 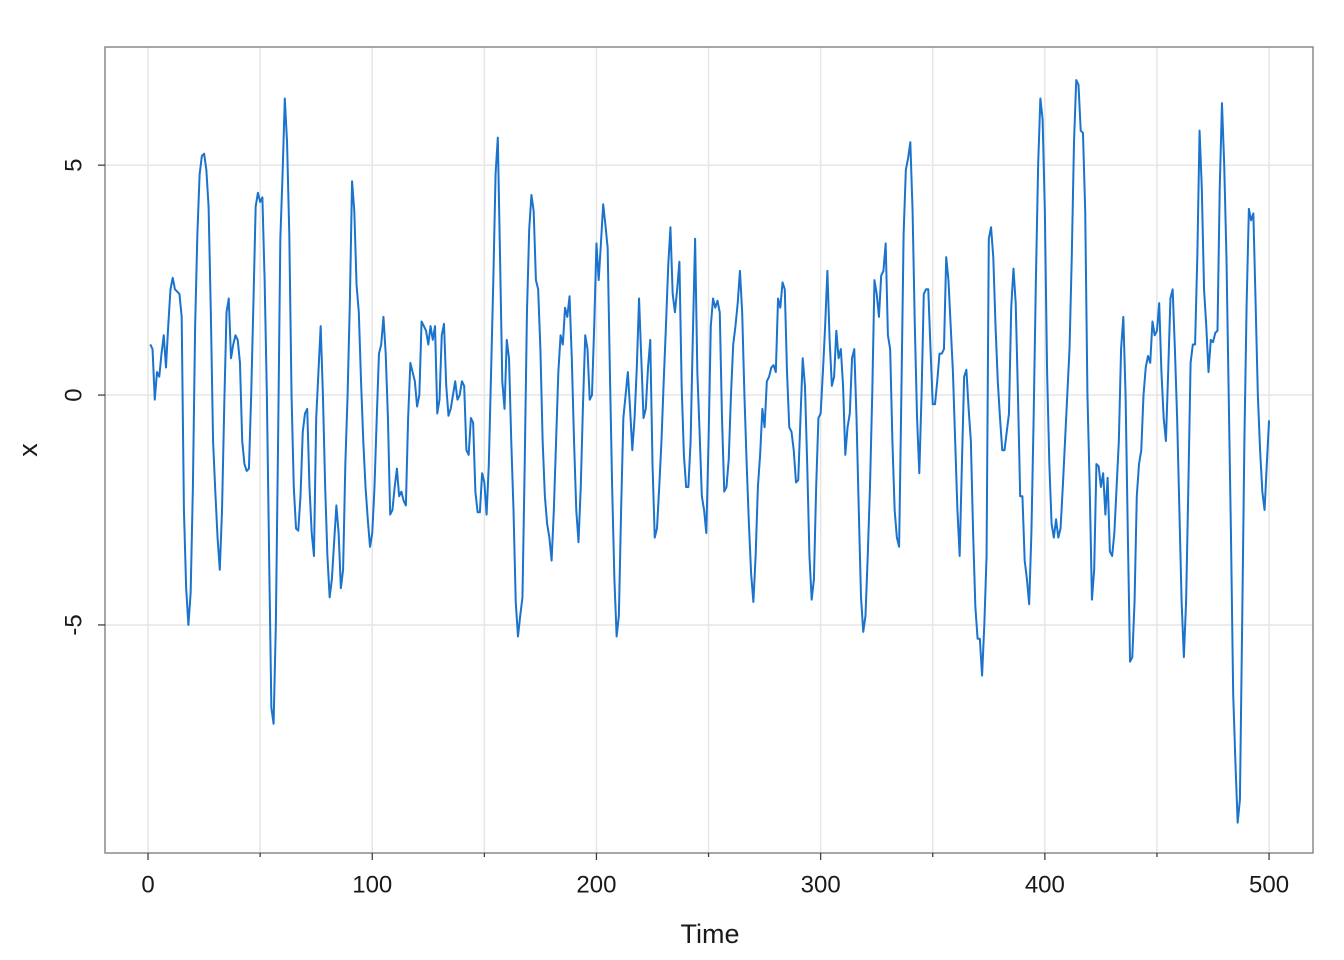 What do you see at coordinates (821, 884) in the screenshot?
I see `x-tick-label: 300` at bounding box center [821, 884].